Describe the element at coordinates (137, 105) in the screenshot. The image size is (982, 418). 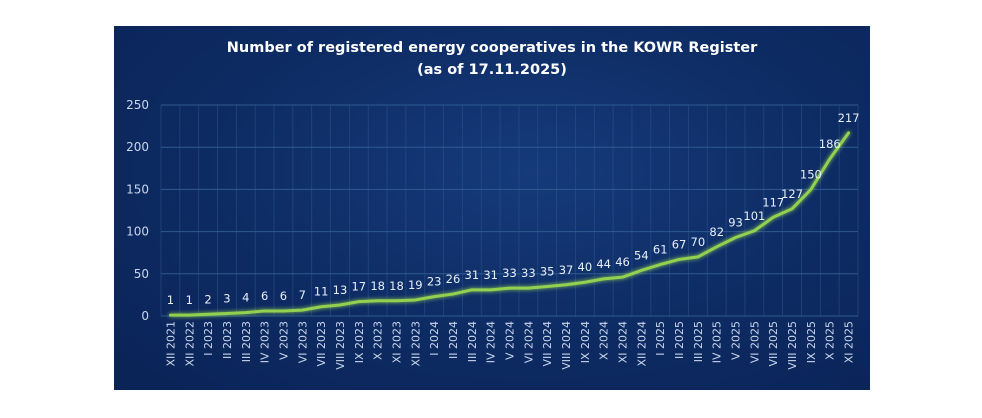
I see `y-tick-label: 250` at that location.